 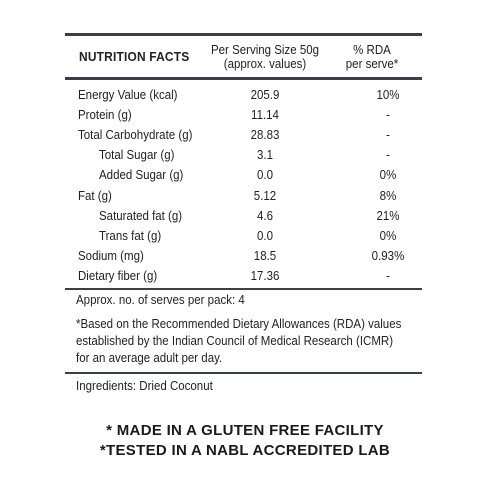 What do you see at coordinates (388, 95) in the screenshot?
I see `nutrient-rda: 10%` at bounding box center [388, 95].